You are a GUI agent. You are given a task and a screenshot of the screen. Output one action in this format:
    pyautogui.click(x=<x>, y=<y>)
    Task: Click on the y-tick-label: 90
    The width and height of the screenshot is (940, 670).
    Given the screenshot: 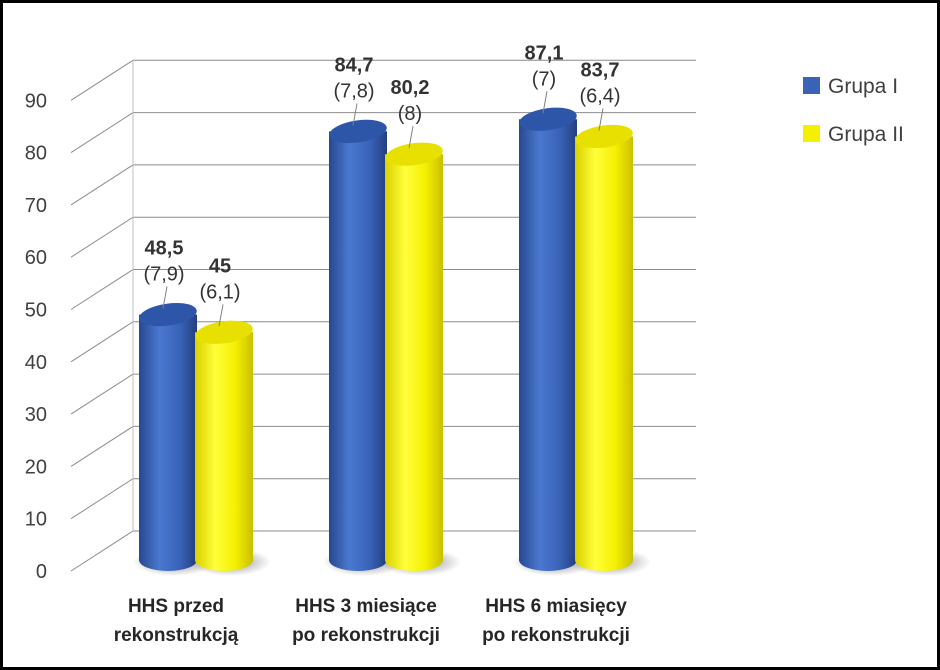 What is the action you would take?
    pyautogui.click(x=36, y=101)
    